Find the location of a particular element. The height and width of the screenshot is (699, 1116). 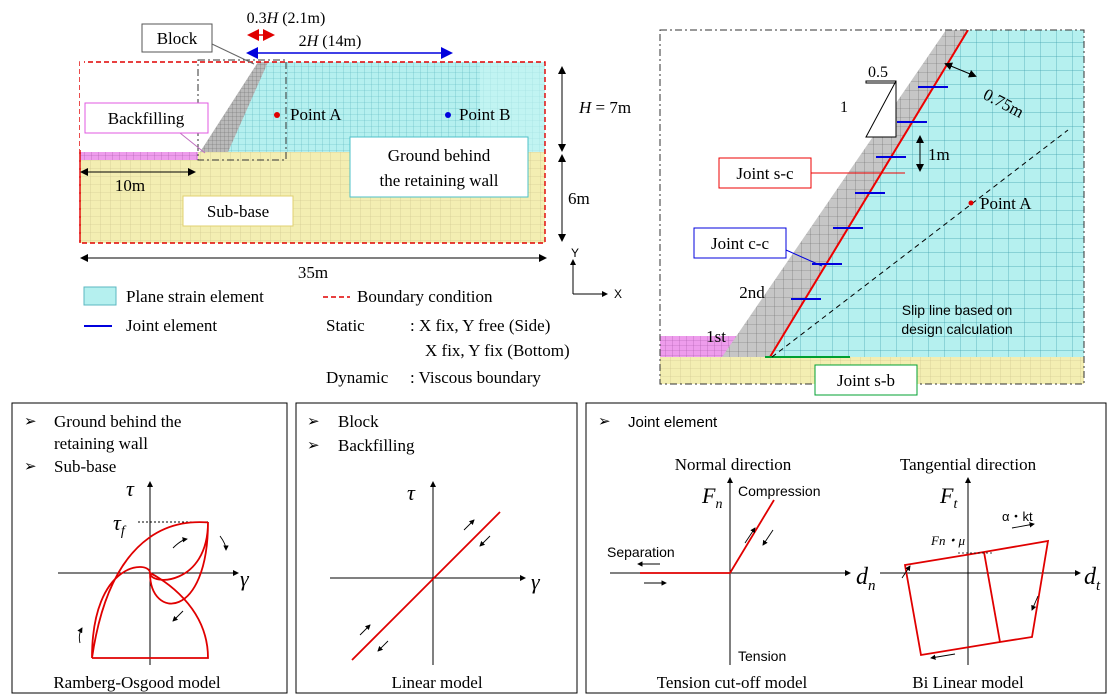

normal-x-label: dn is located at coordinates (866, 579).